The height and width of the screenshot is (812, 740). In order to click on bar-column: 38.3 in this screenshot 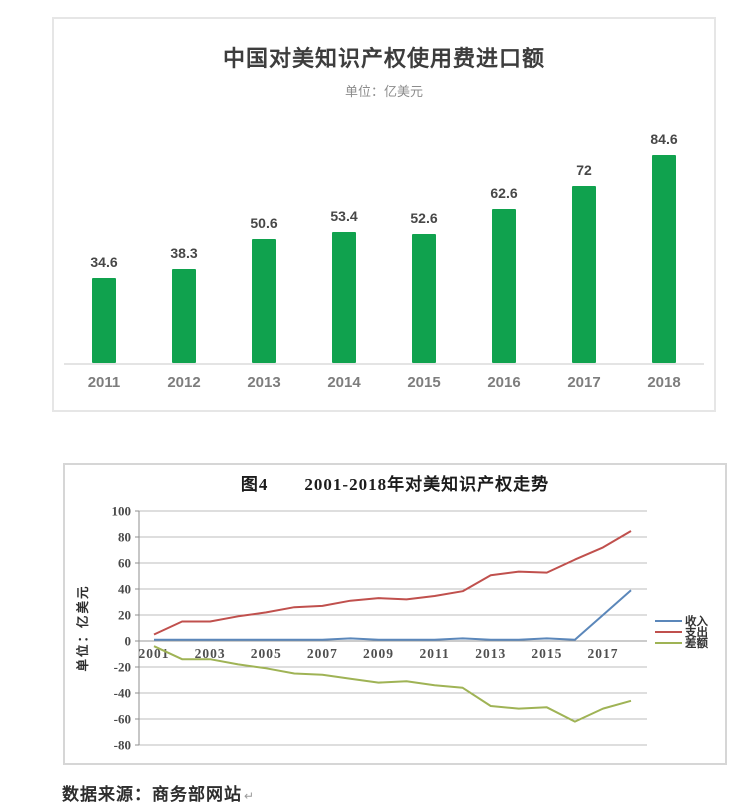, I will do `click(184, 236)`.